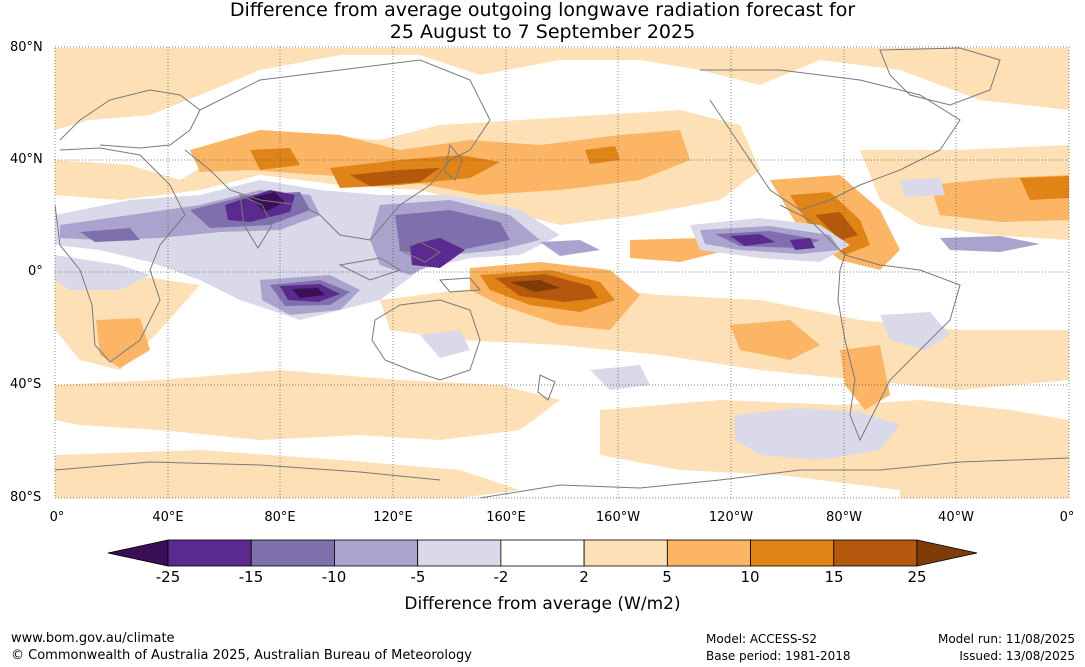 Image resolution: width=1085 pixels, height=667 pixels. Describe the element at coordinates (542, 32) in the screenshot. I see `chart-title-line-2: 25 August to 7 September 2025` at that location.